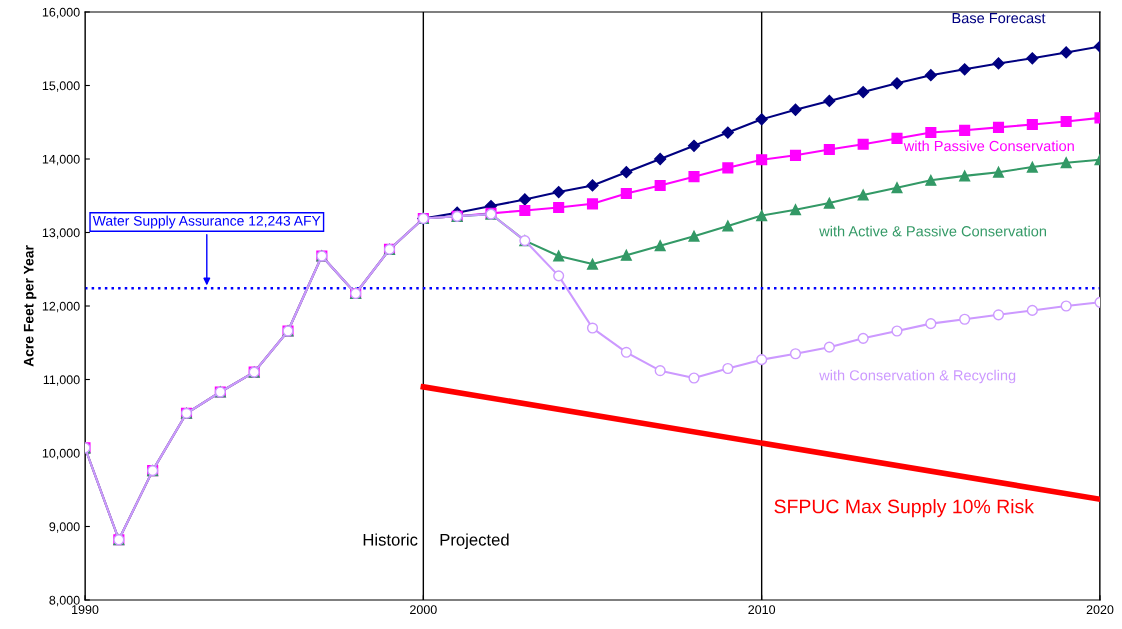 The height and width of the screenshot is (629, 1122). Describe the element at coordinates (61, 160) in the screenshot. I see `y-tick-label: 14,000` at that location.